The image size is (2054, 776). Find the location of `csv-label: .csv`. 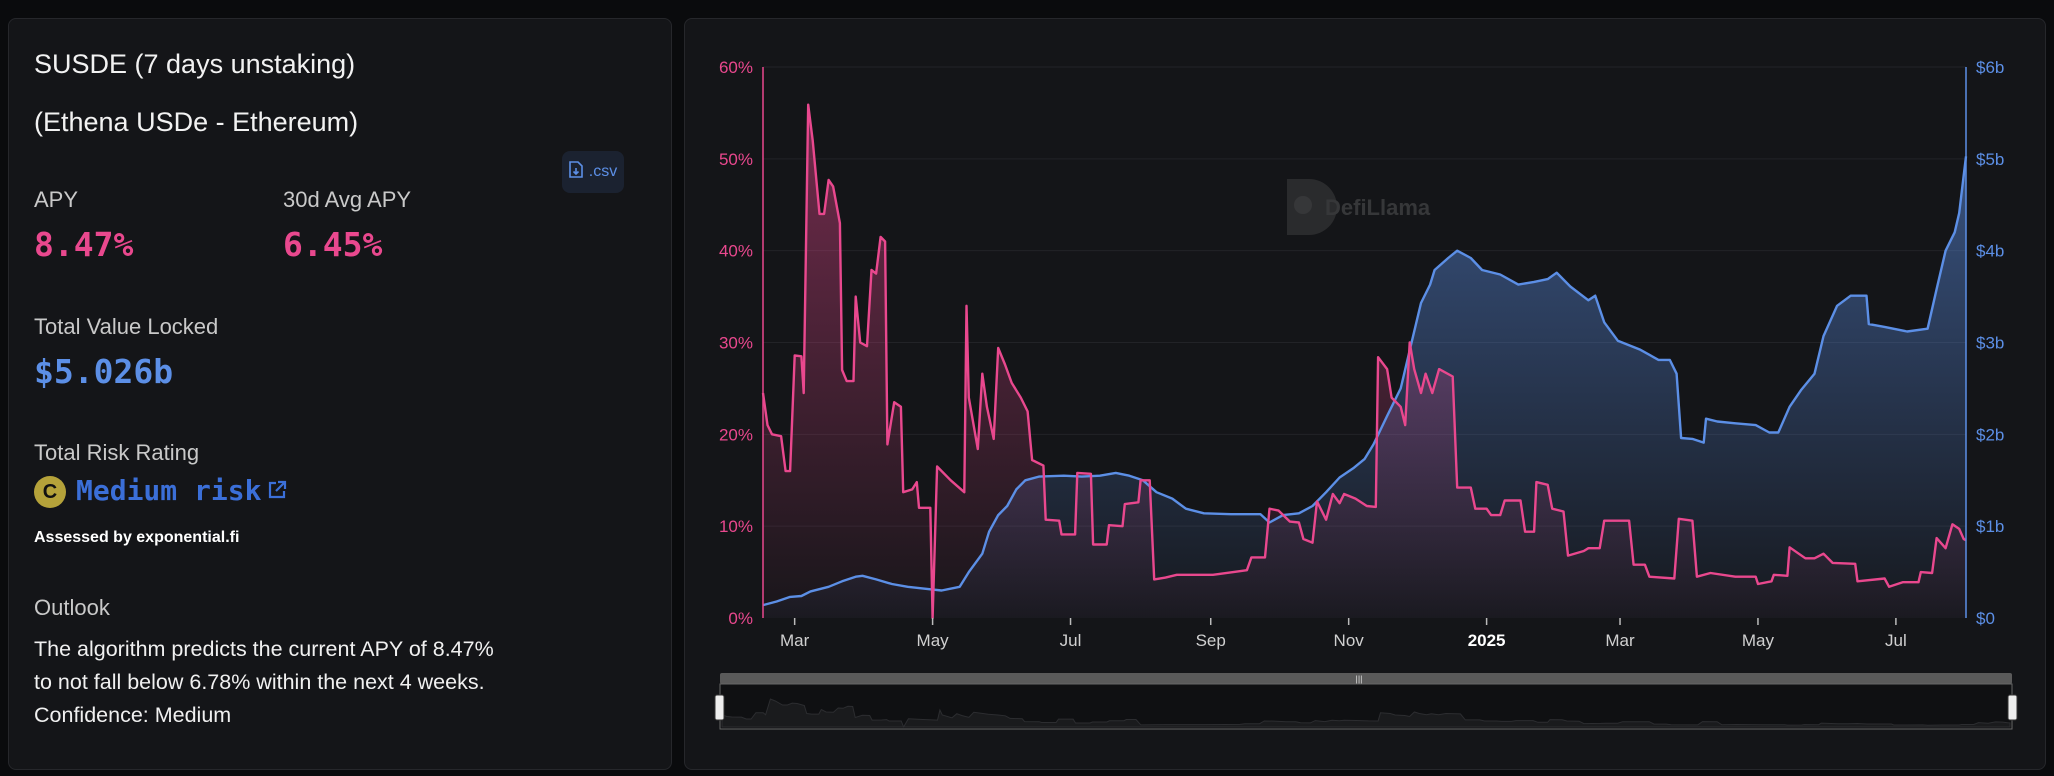

csv-label: .csv is located at coordinates (603, 171).